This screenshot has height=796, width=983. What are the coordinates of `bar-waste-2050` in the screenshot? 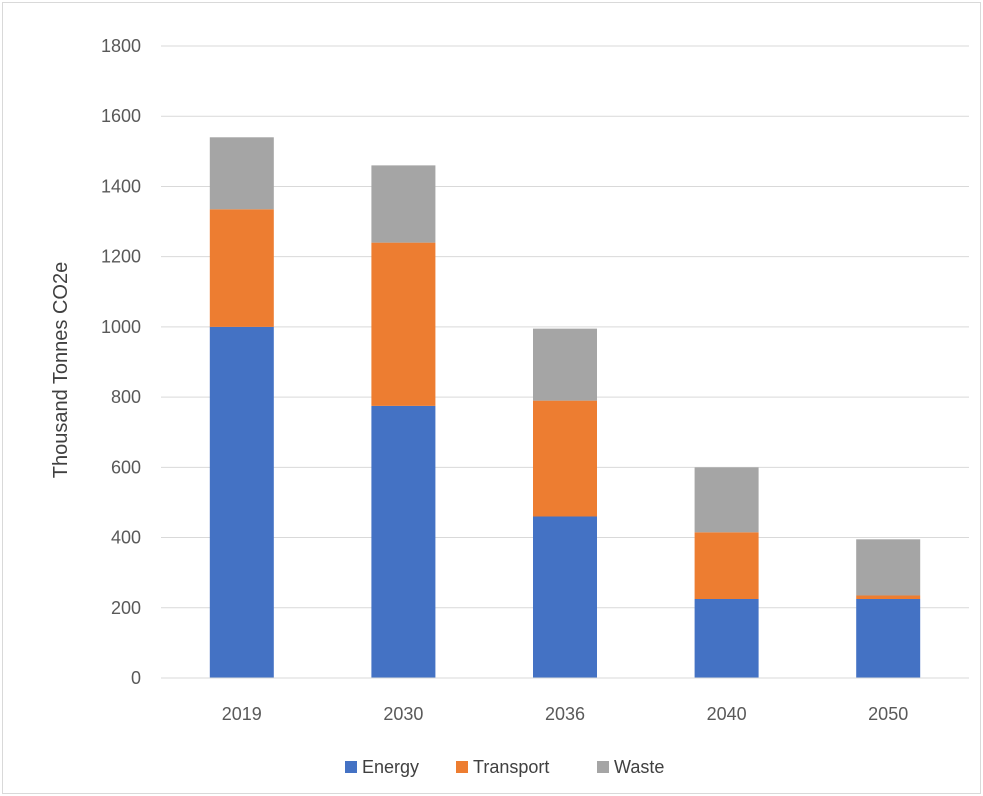 It's located at (888, 567).